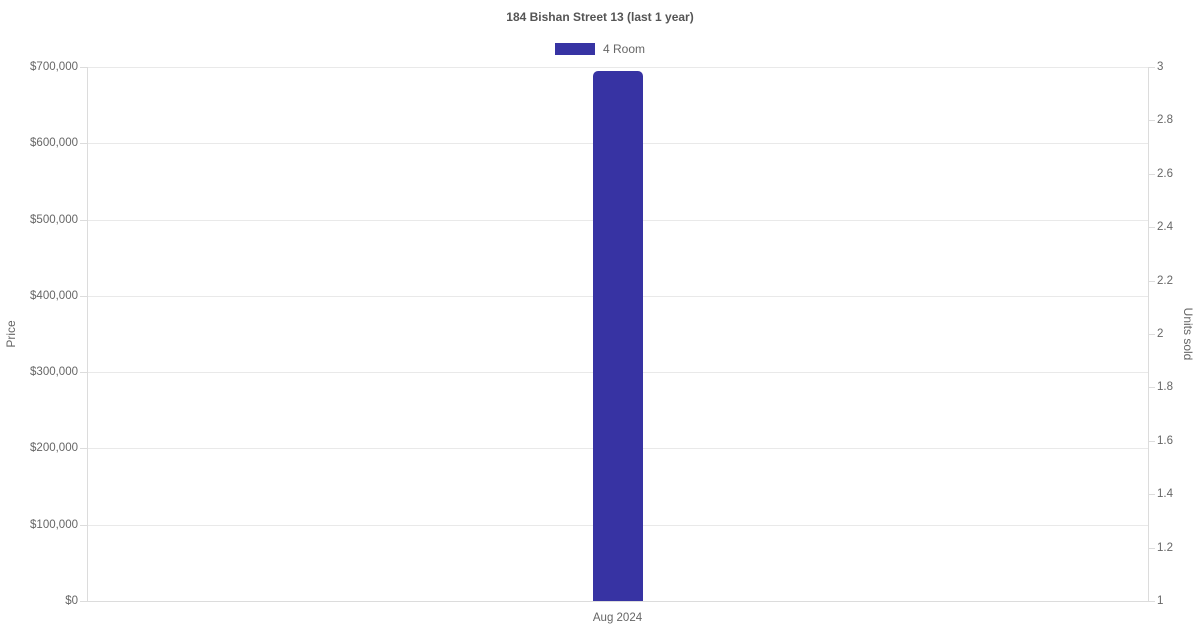  What do you see at coordinates (54, 143) in the screenshot?
I see `y-axis-left-tick-label: $600,000` at bounding box center [54, 143].